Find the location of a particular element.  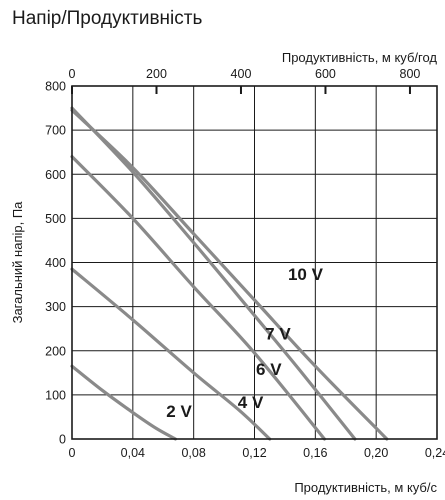

x-tick-label: 0,16 is located at coordinates (315, 453).